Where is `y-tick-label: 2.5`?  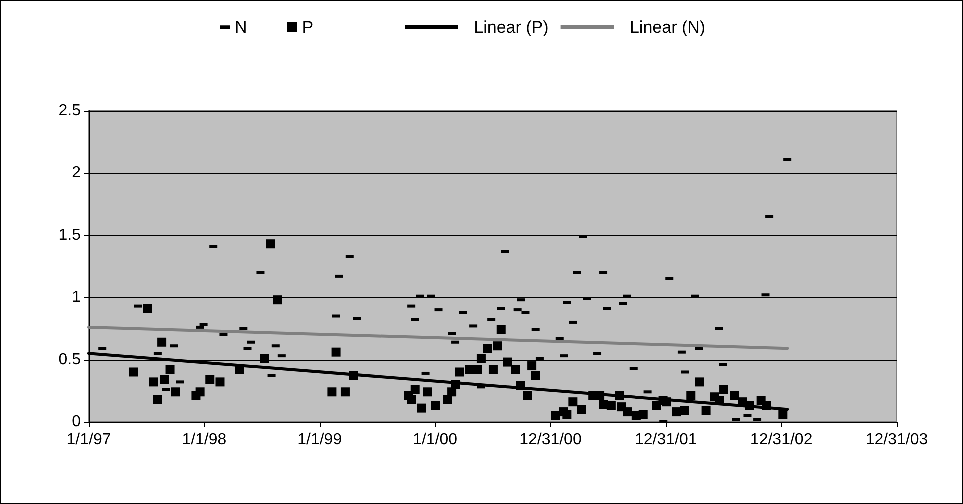 y-tick-label: 2.5 is located at coordinates (70, 111).